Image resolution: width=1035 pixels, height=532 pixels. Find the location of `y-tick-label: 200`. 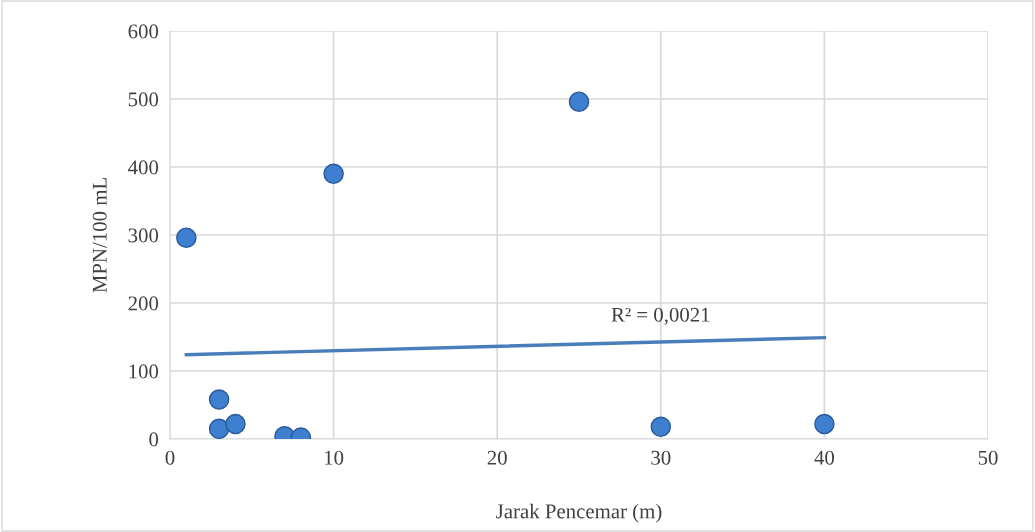

y-tick-label: 200 is located at coordinates (143, 303).